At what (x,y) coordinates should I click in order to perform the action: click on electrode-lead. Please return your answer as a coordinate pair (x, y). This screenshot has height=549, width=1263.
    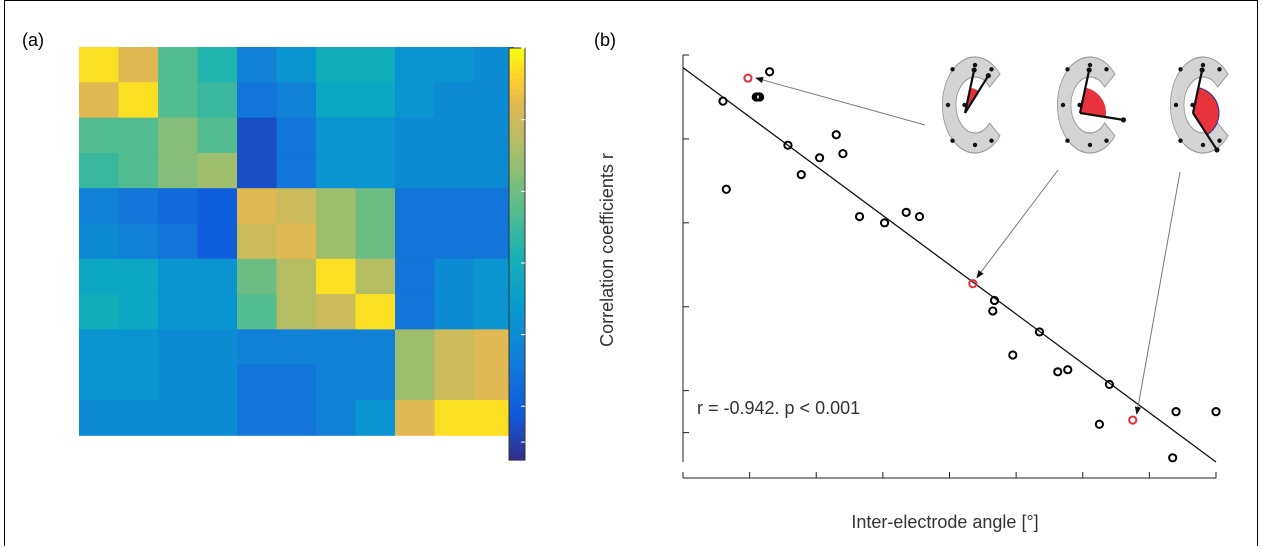
    Looking at the image, I should click on (1205, 131).